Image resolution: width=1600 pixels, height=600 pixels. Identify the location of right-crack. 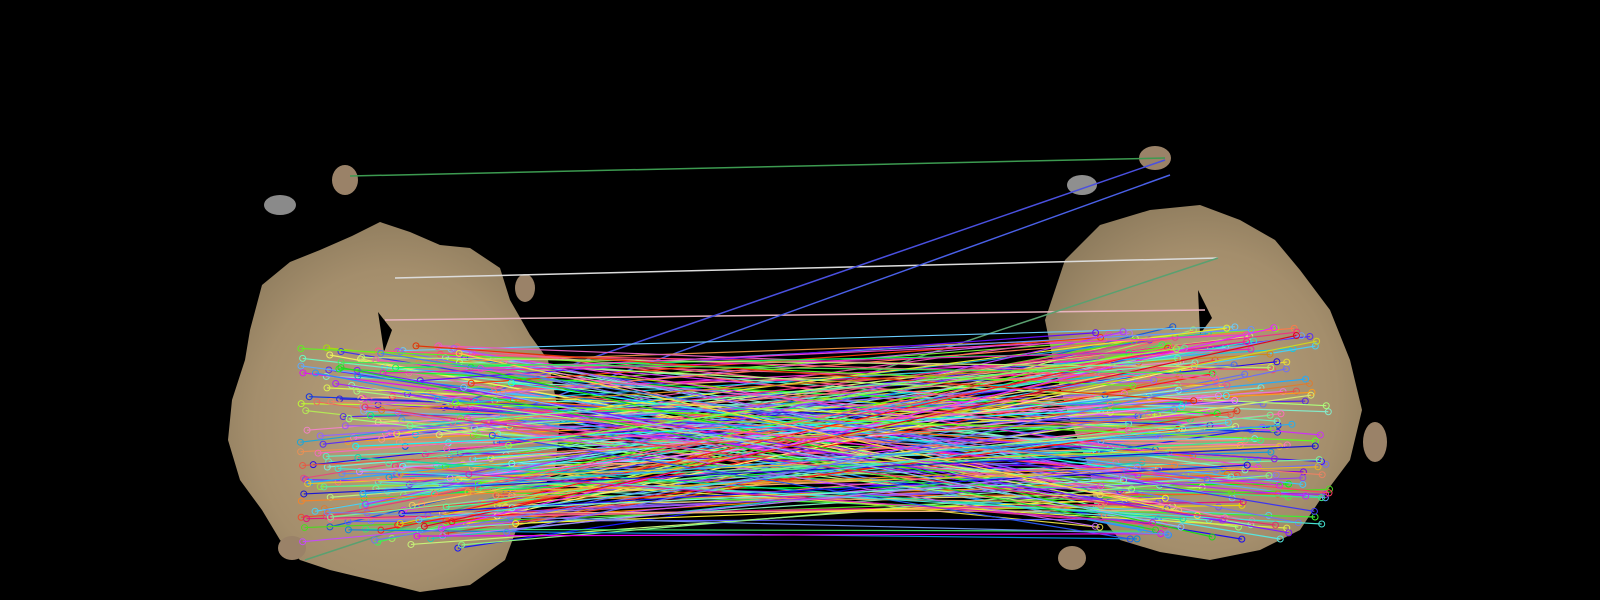
(1205, 312).